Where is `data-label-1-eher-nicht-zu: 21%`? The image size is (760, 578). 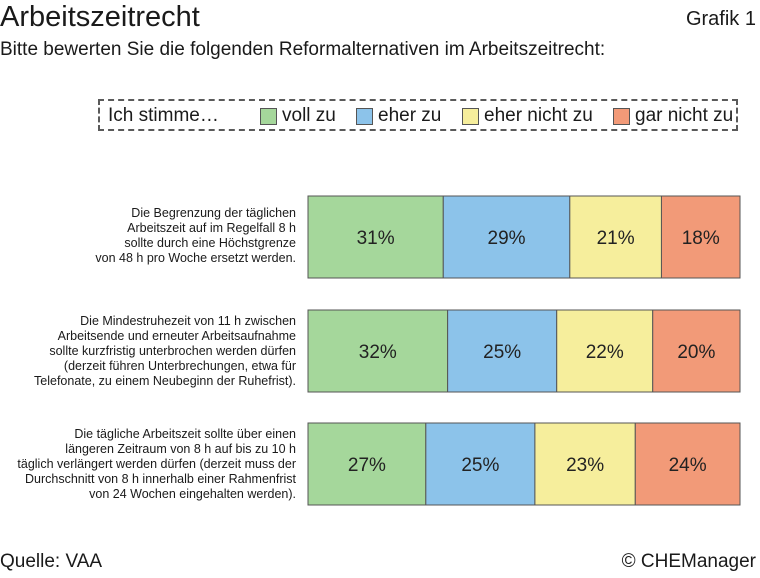
data-label-1-eher-nicht-zu: 21% is located at coordinates (616, 238).